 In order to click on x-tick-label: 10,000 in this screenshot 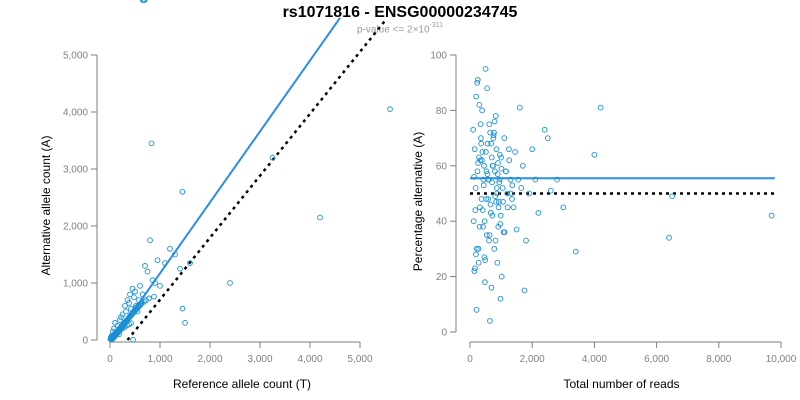, I will do `click(781, 359)`.